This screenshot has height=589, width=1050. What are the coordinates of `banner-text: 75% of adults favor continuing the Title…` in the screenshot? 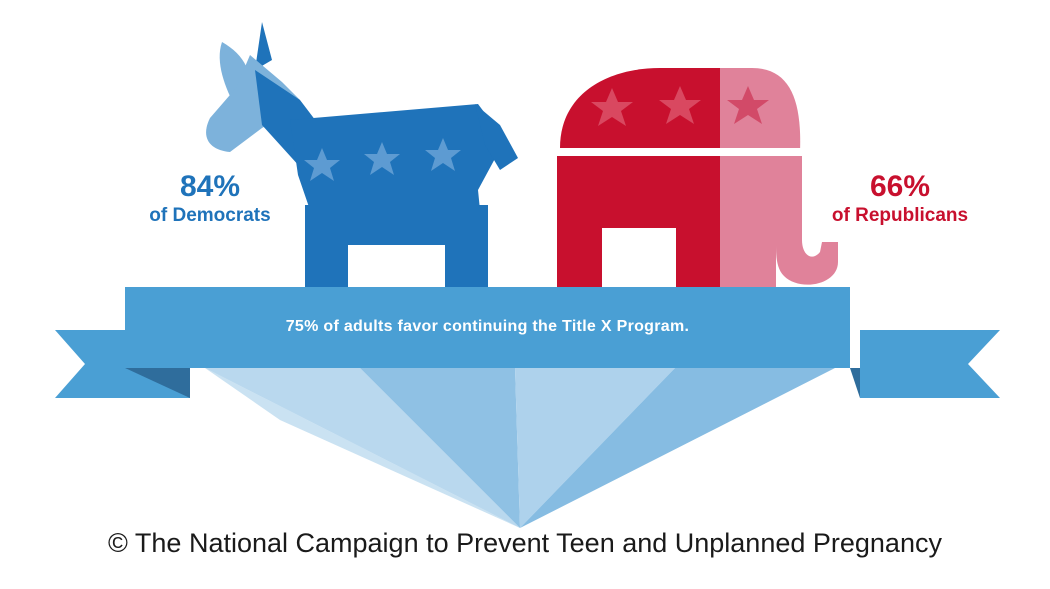 It's located at (487, 326).